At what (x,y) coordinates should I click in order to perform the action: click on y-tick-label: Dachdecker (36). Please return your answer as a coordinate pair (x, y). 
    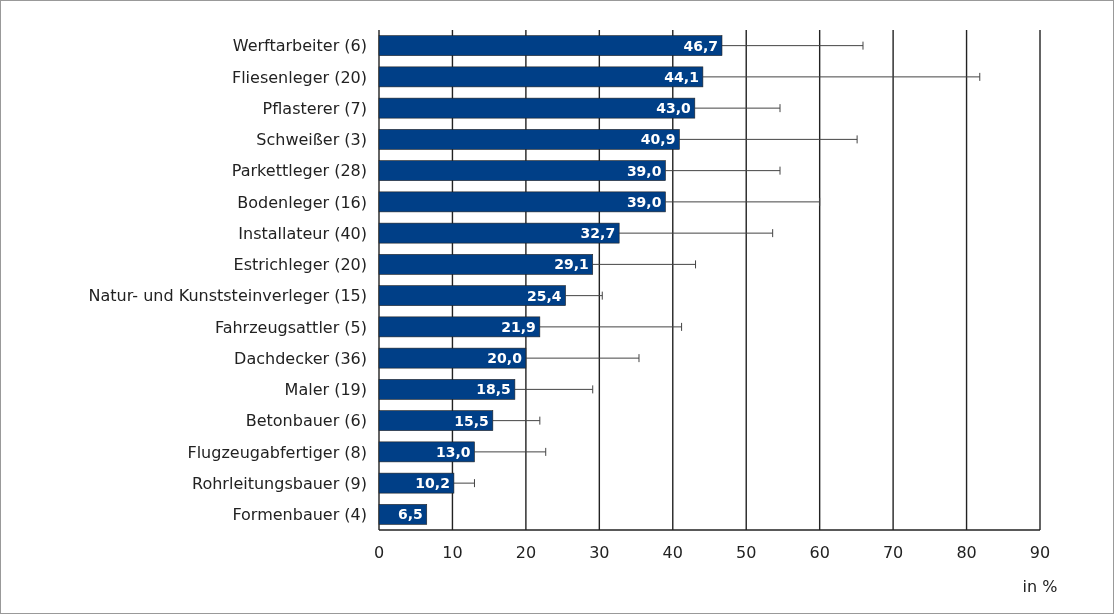
    Looking at the image, I should click on (300, 358).